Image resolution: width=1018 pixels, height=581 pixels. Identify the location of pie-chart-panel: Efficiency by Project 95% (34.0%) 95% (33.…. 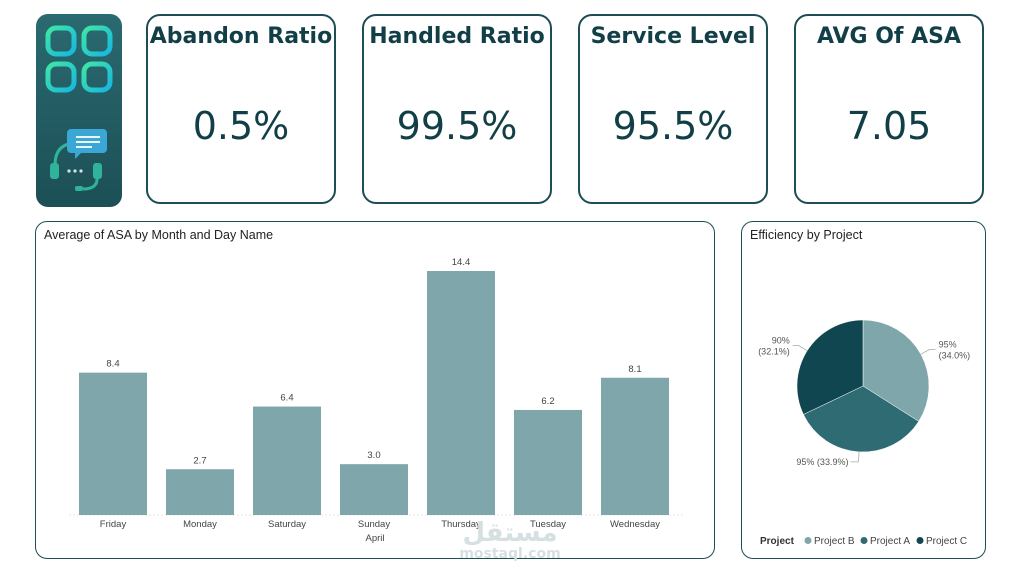
(863, 390).